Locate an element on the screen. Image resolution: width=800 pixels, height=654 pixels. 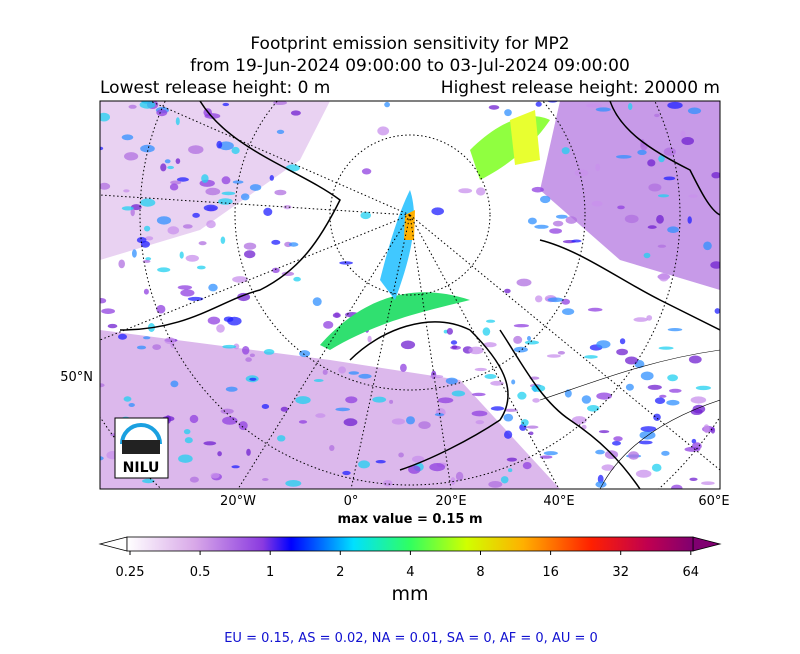
release-low: Lowest release height: 0 m is located at coordinates (215, 88).